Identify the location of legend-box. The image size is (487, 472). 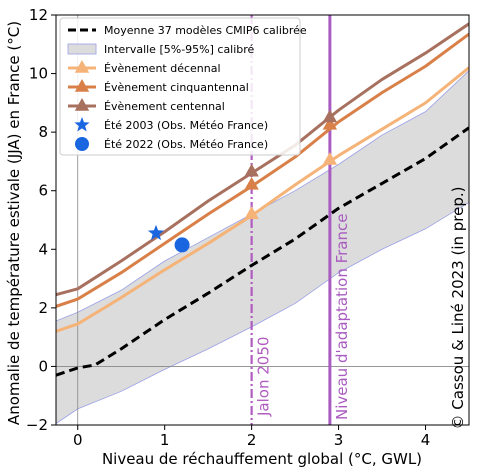
(180, 86).